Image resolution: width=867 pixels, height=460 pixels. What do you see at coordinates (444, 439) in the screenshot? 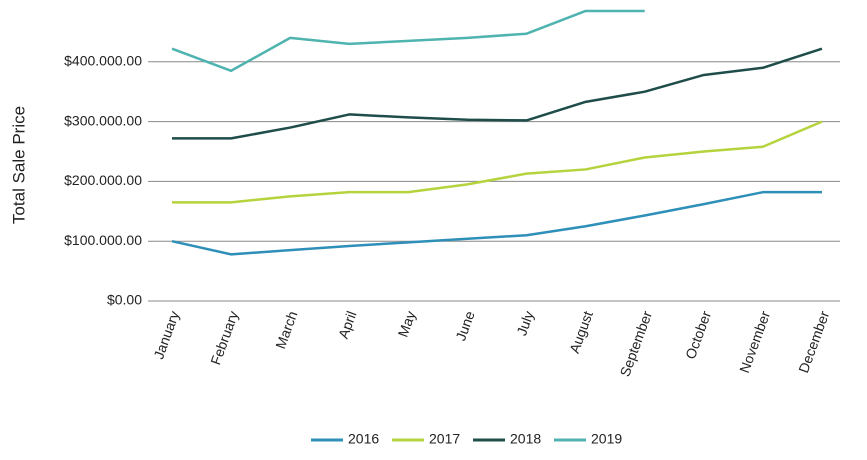
I see `legend-label: 2017` at bounding box center [444, 439].